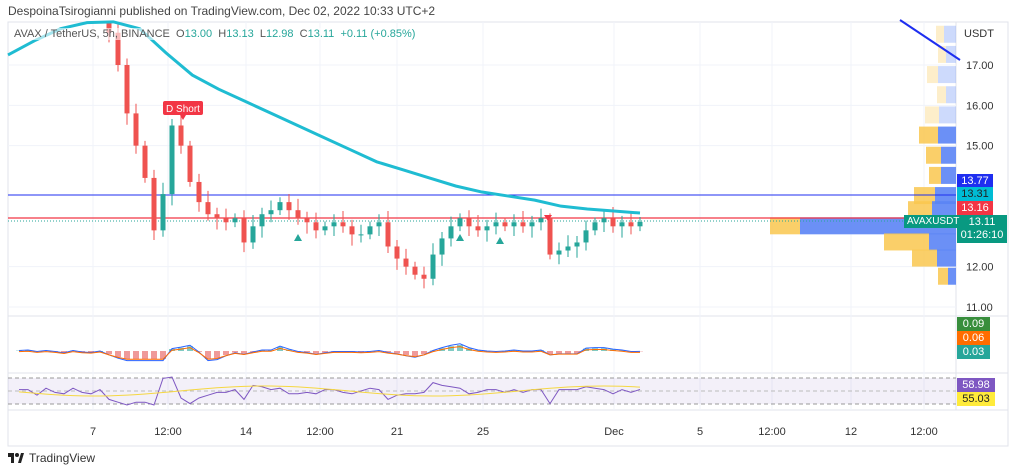 This screenshot has width=1024, height=473. I want to click on time-tick-label: 14, so click(246, 432).